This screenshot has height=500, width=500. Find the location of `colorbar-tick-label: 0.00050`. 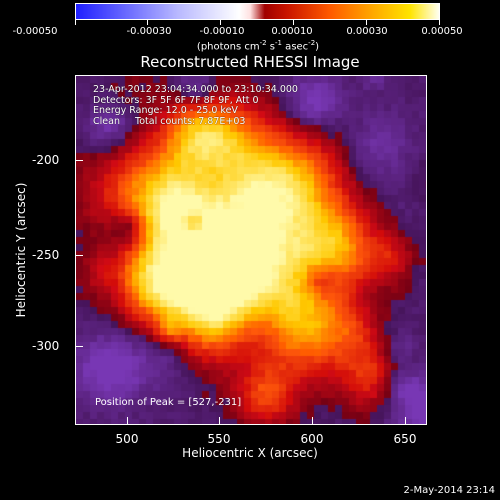

colorbar-tick-label: 0.00050 is located at coordinates (442, 31).